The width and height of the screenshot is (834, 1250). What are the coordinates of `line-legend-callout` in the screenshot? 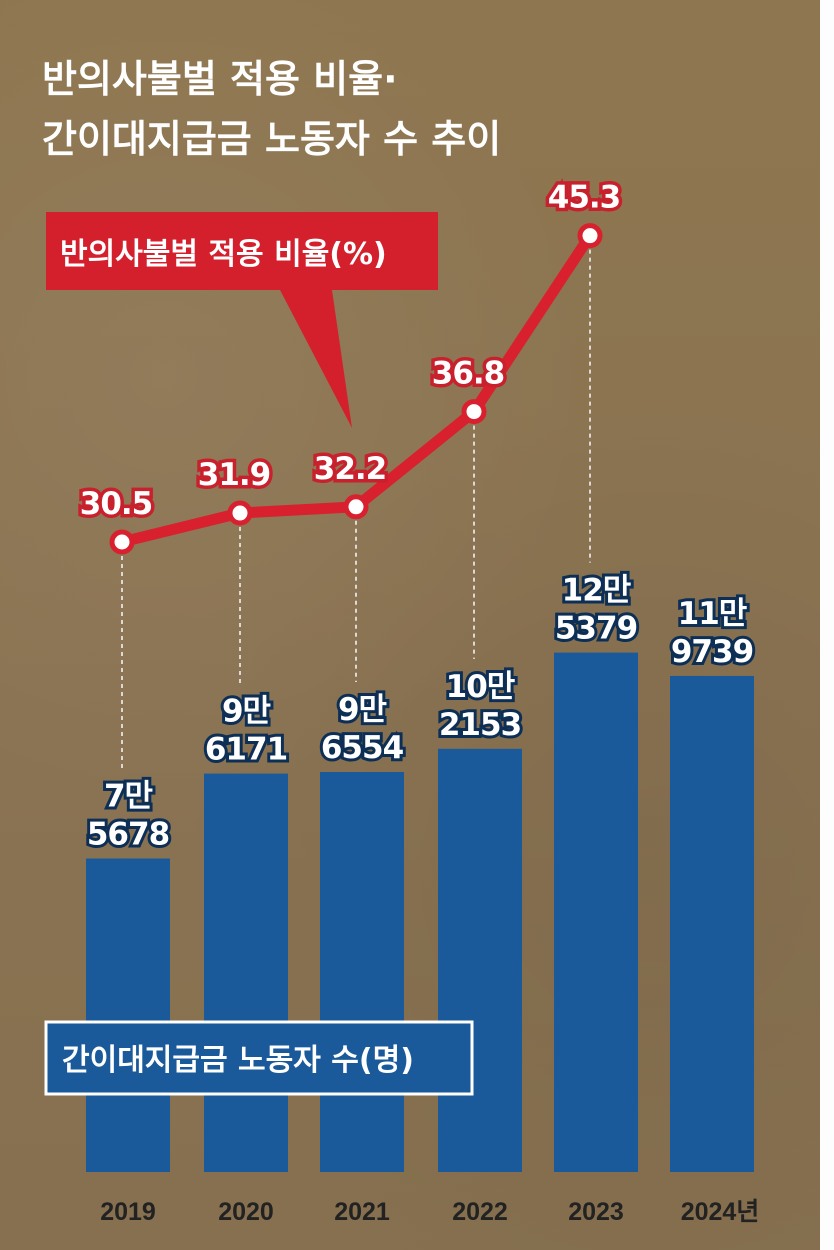 It's located at (242, 320).